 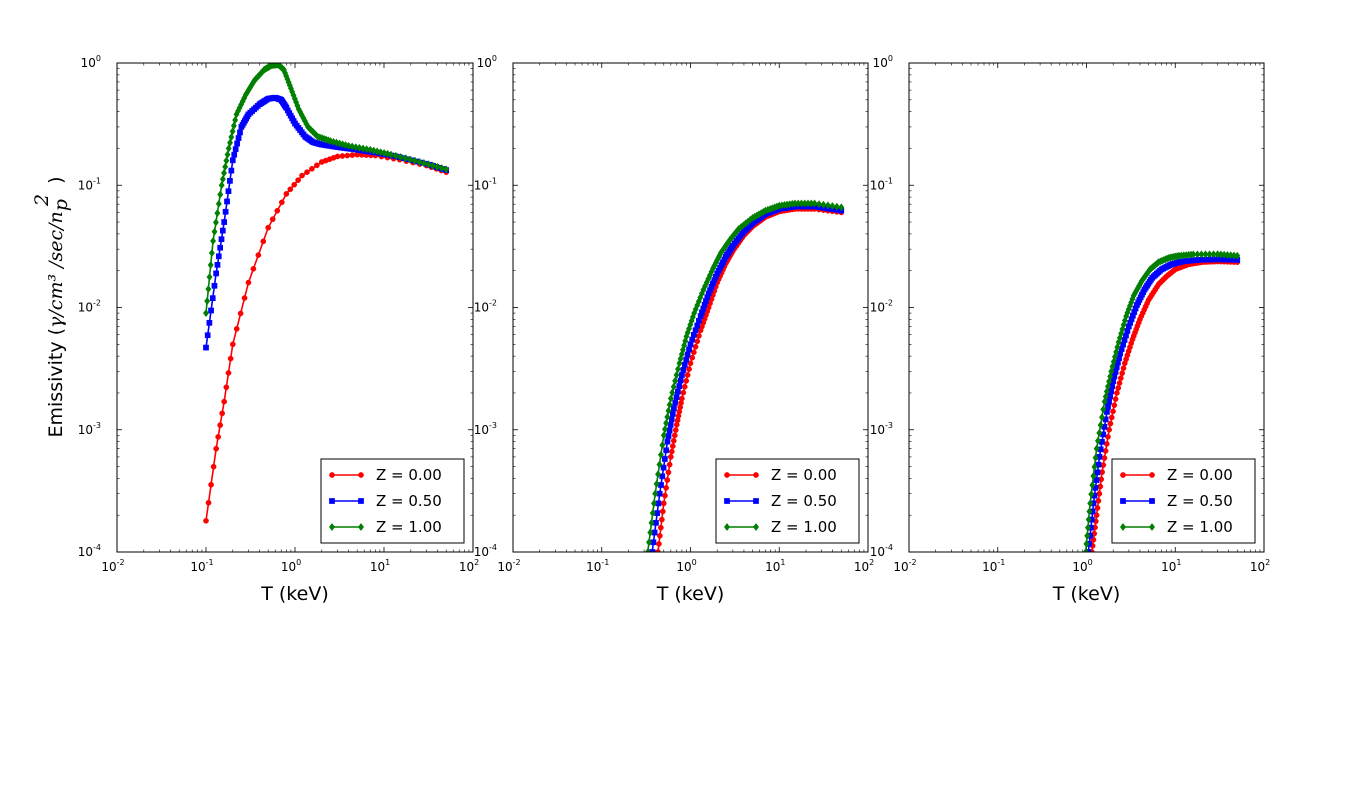 What do you see at coordinates (89, 429) in the screenshot?
I see `y-tick-label: 10⁻³` at bounding box center [89, 429].